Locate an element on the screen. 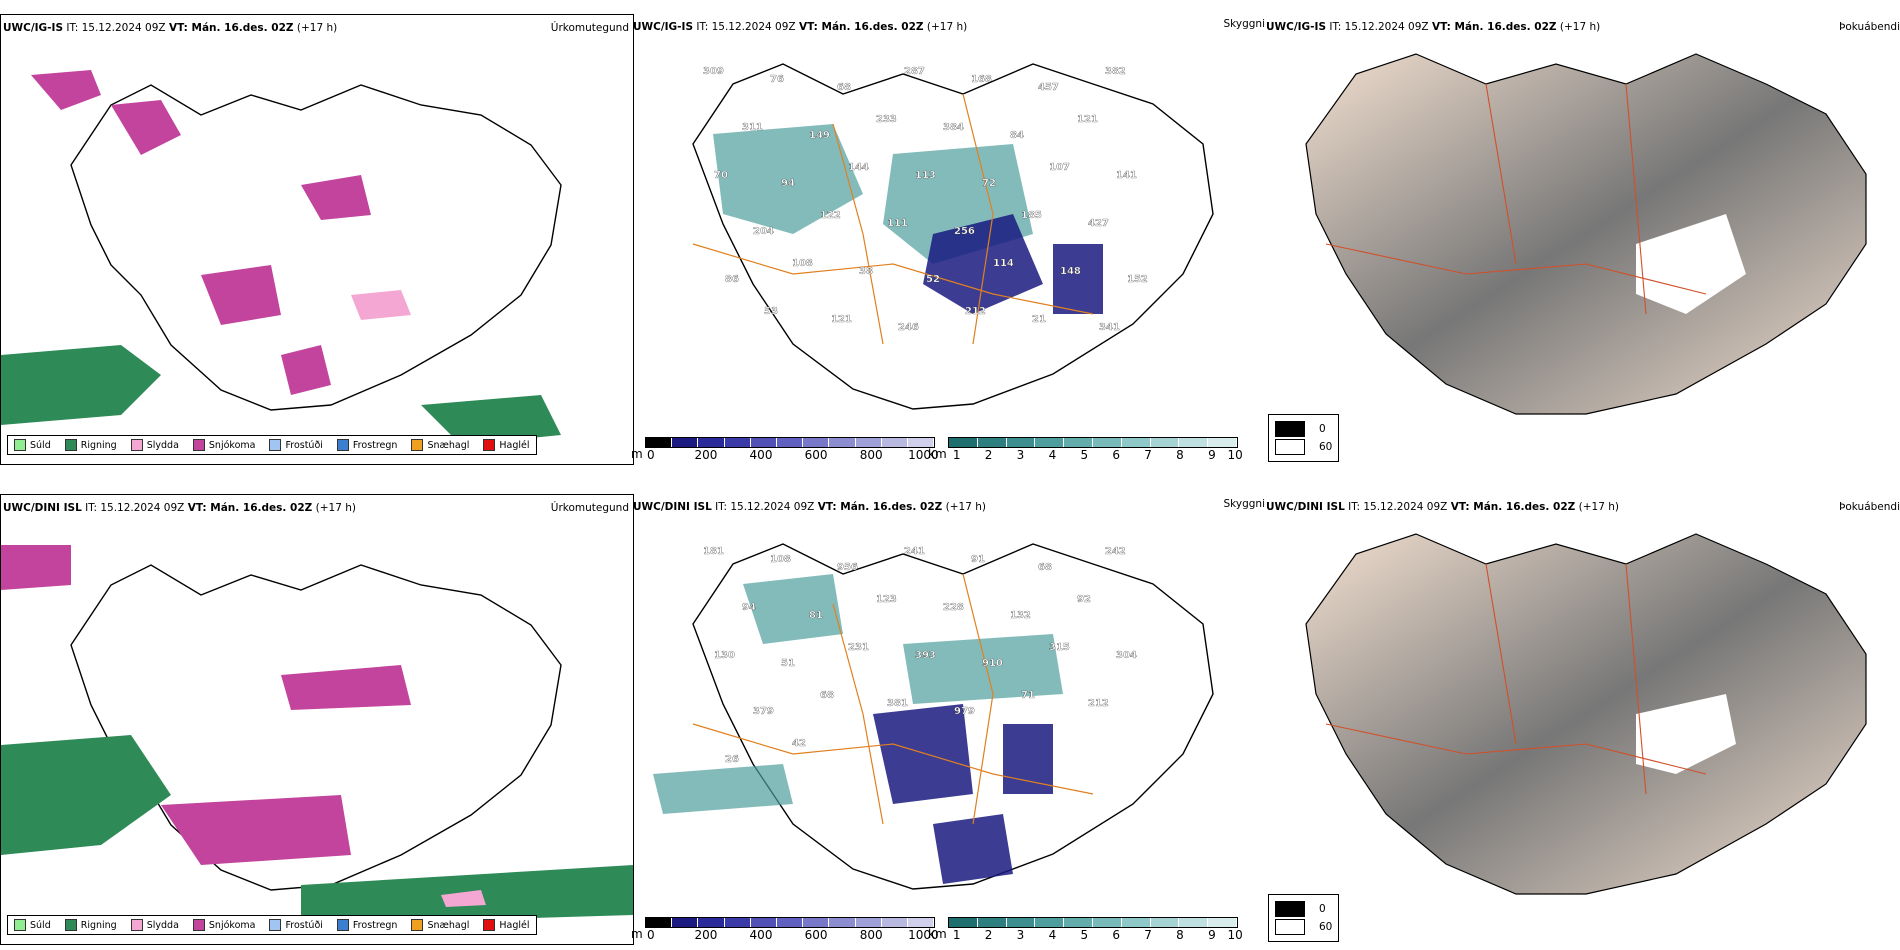  swatch-drizzle is located at coordinates (20, 925).